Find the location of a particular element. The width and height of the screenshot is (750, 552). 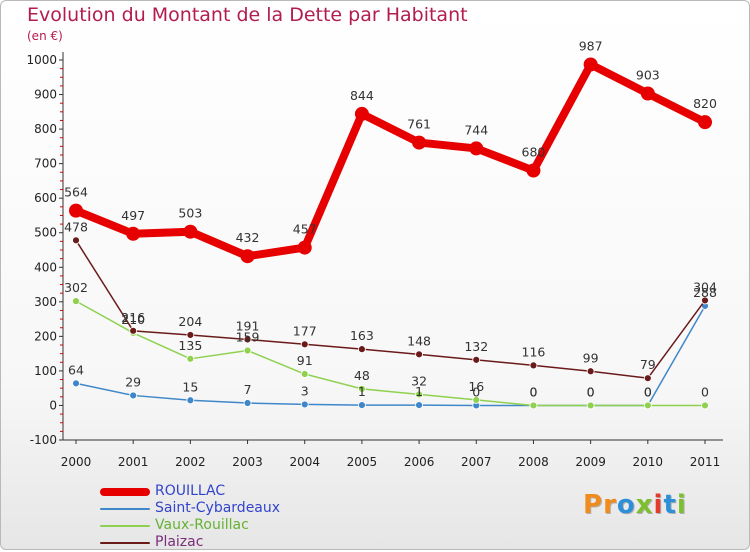

x-tick-label: 2006 is located at coordinates (419, 462).